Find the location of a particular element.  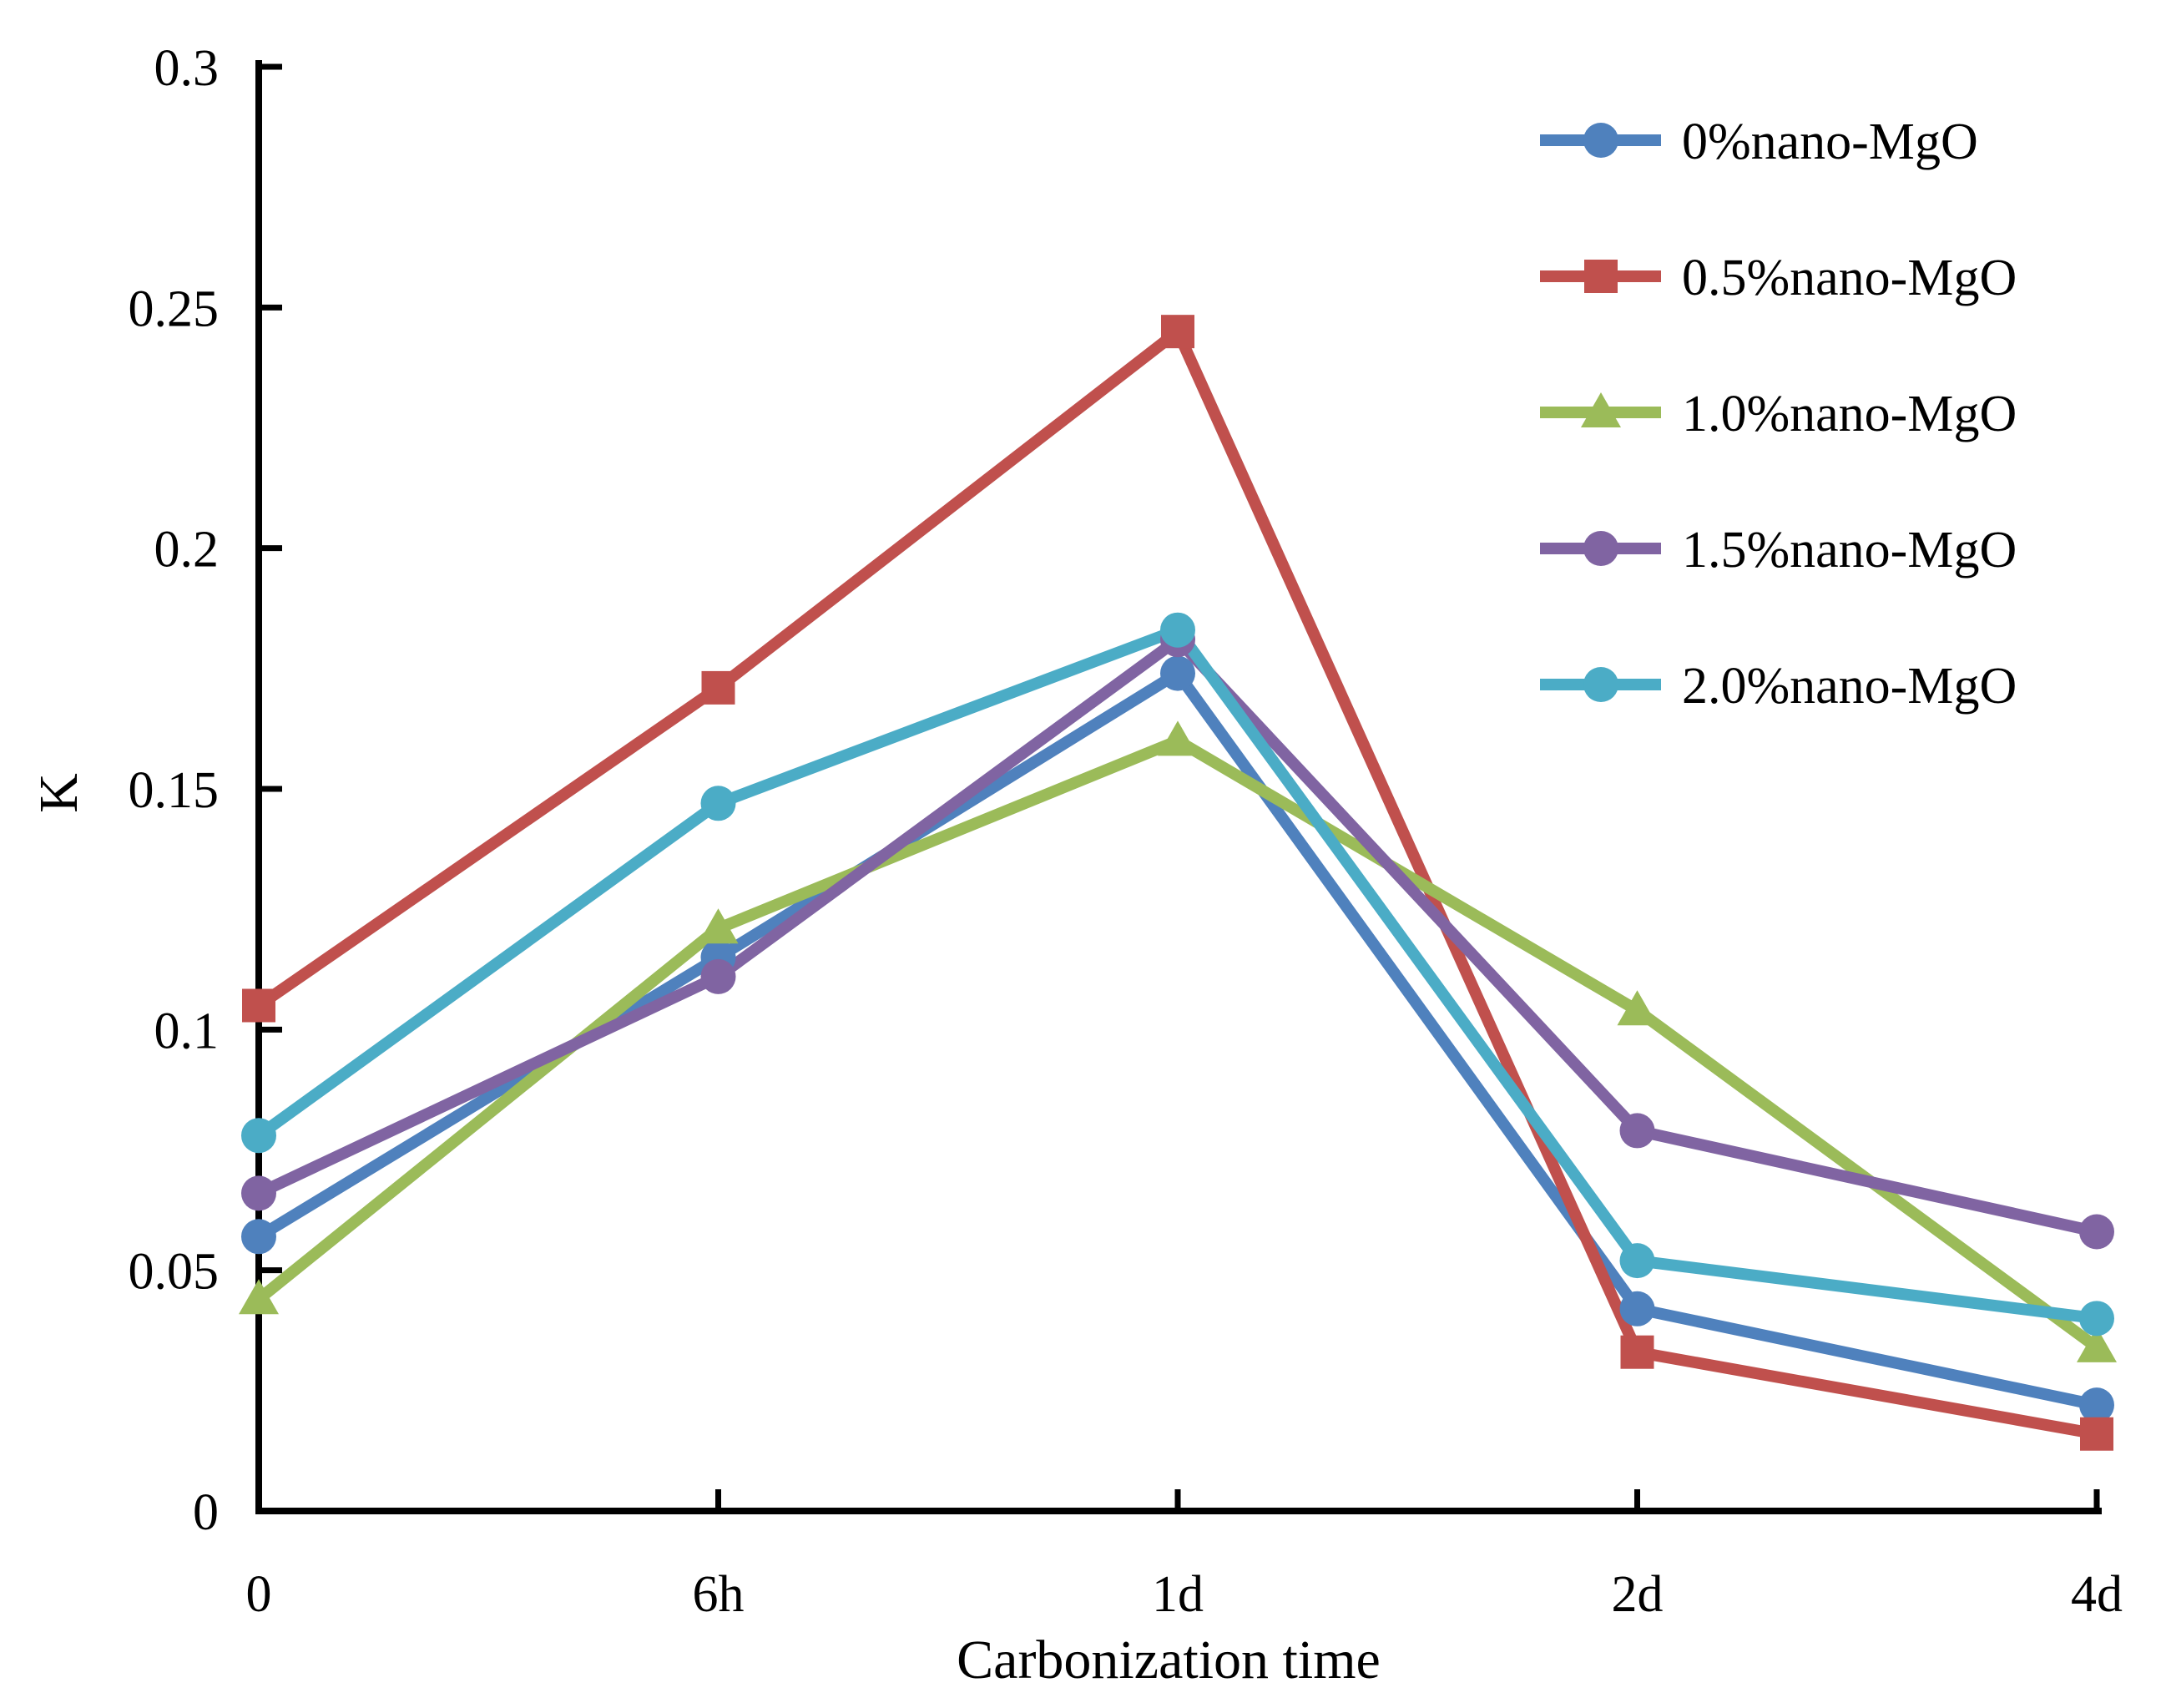

legend-item: 0%nano-MgO is located at coordinates (1759, 142).